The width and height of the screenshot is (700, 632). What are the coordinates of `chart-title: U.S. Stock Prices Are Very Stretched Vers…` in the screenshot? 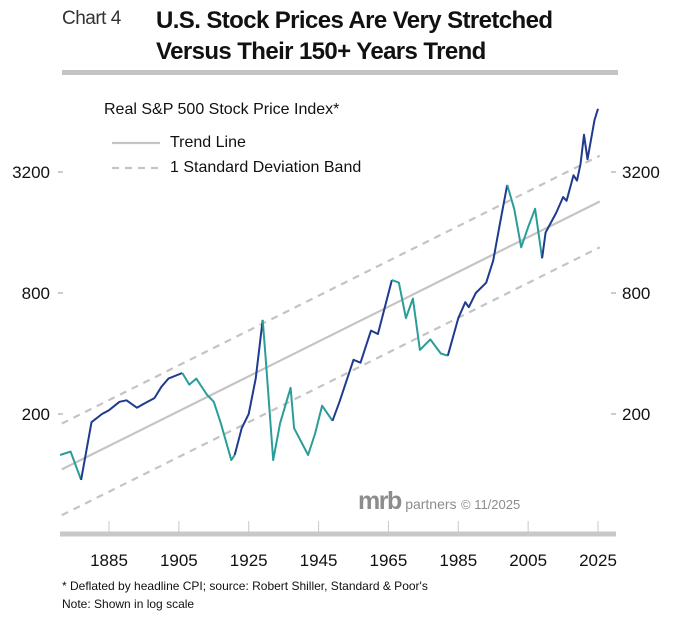 It's located at (354, 36).